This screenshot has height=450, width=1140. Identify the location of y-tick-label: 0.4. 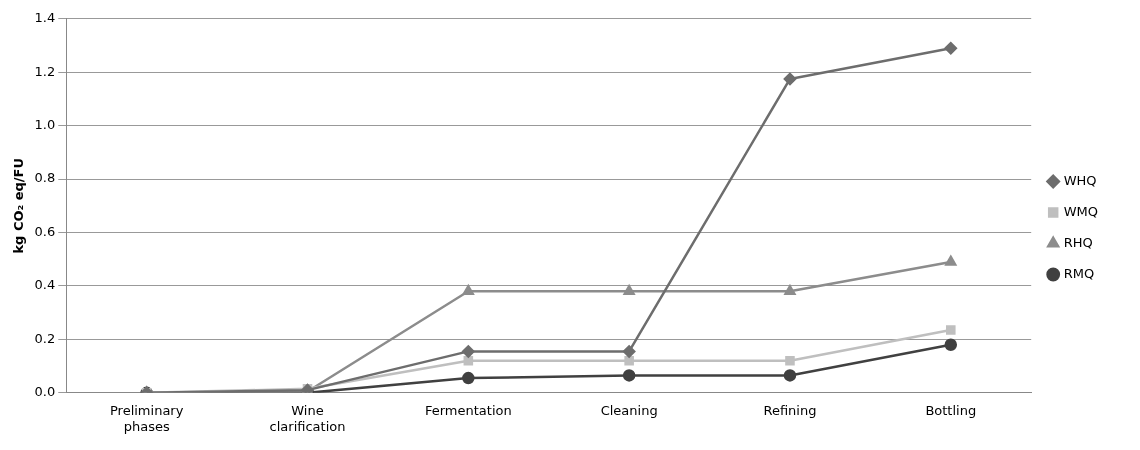
(45, 285).